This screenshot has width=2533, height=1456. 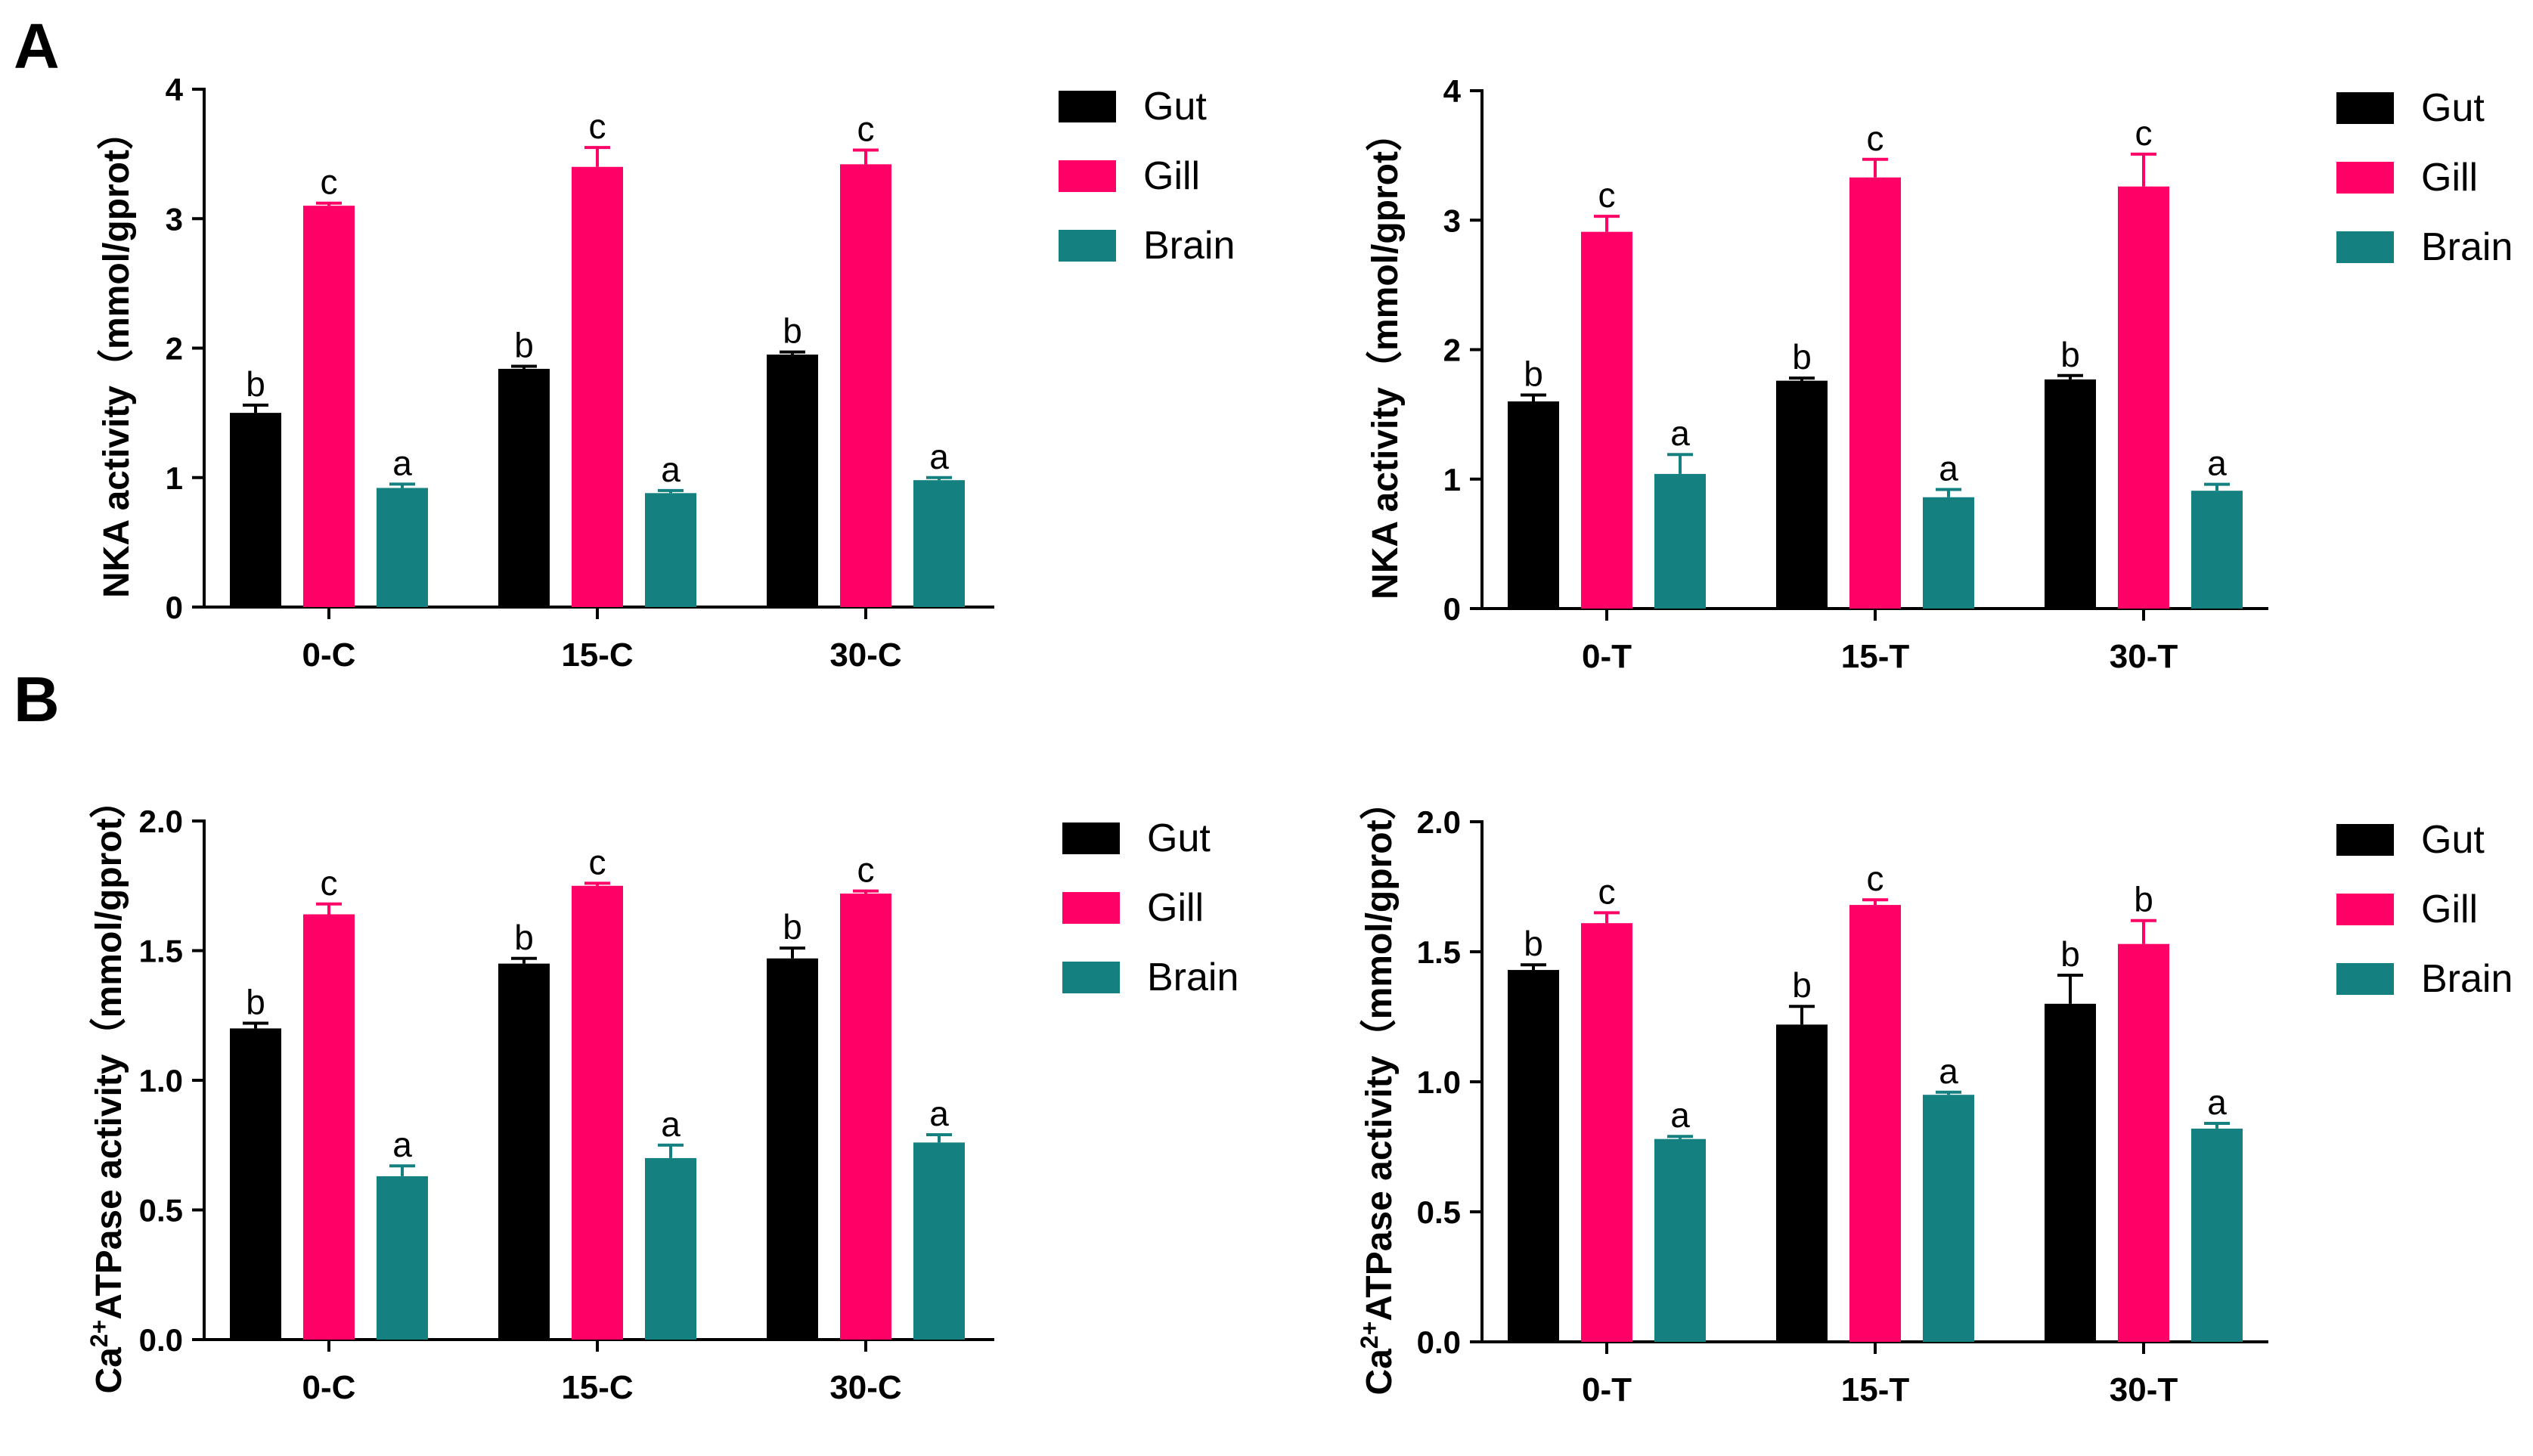 What do you see at coordinates (161, 1340) in the screenshot?
I see `y-tick-label: 0.0` at bounding box center [161, 1340].